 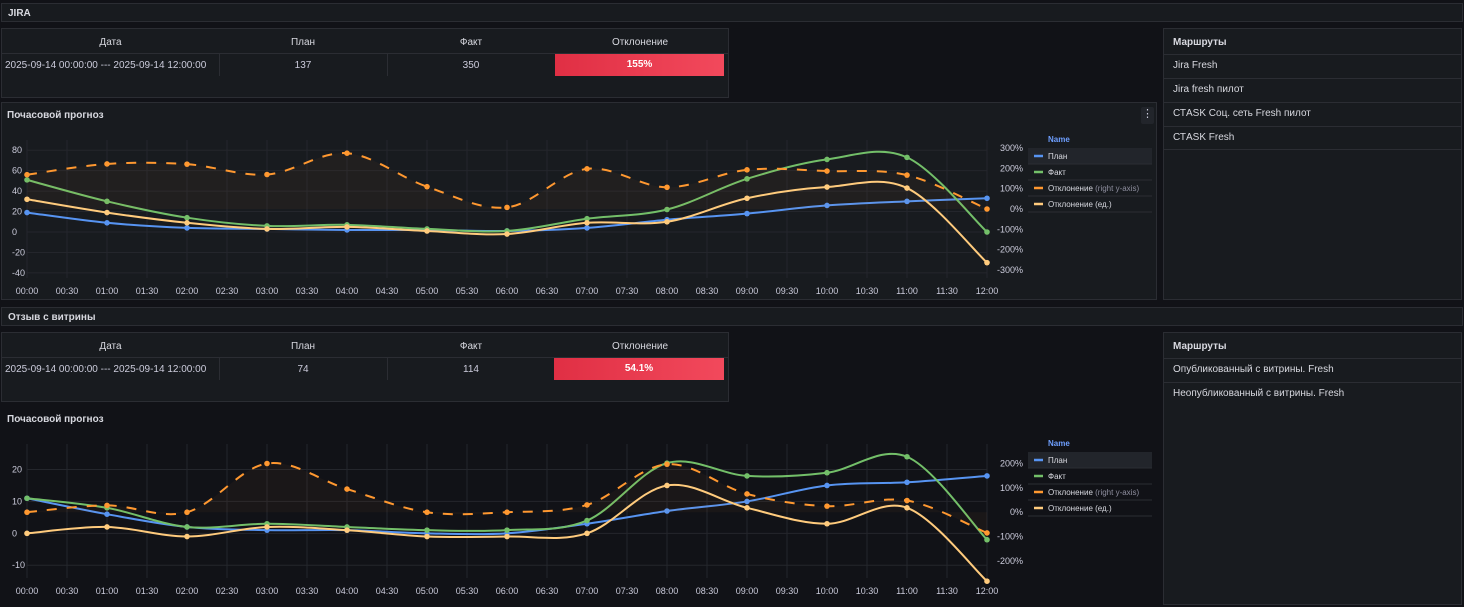 I want to click on x-tick-label: 04:00, so click(x=347, y=291).